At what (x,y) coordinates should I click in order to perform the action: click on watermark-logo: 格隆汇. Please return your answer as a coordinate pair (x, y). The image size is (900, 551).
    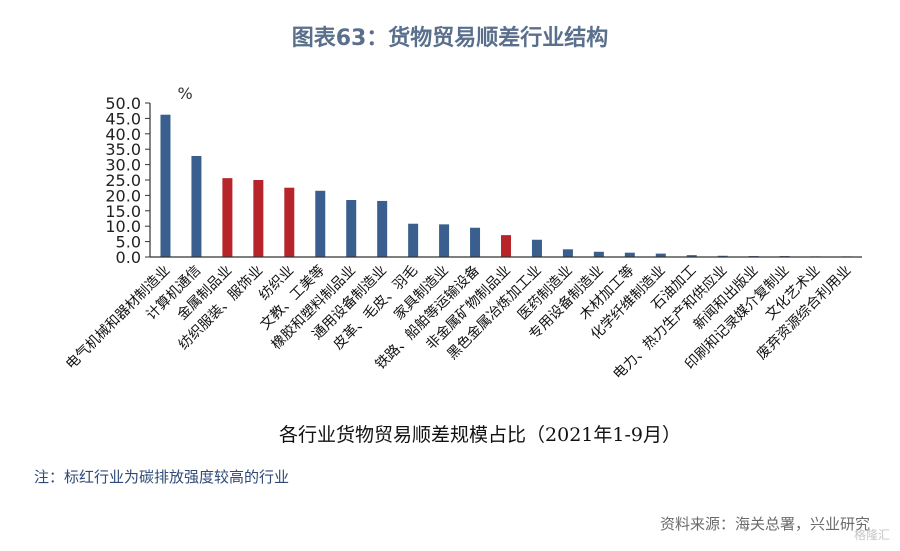
    Looking at the image, I should click on (871, 535).